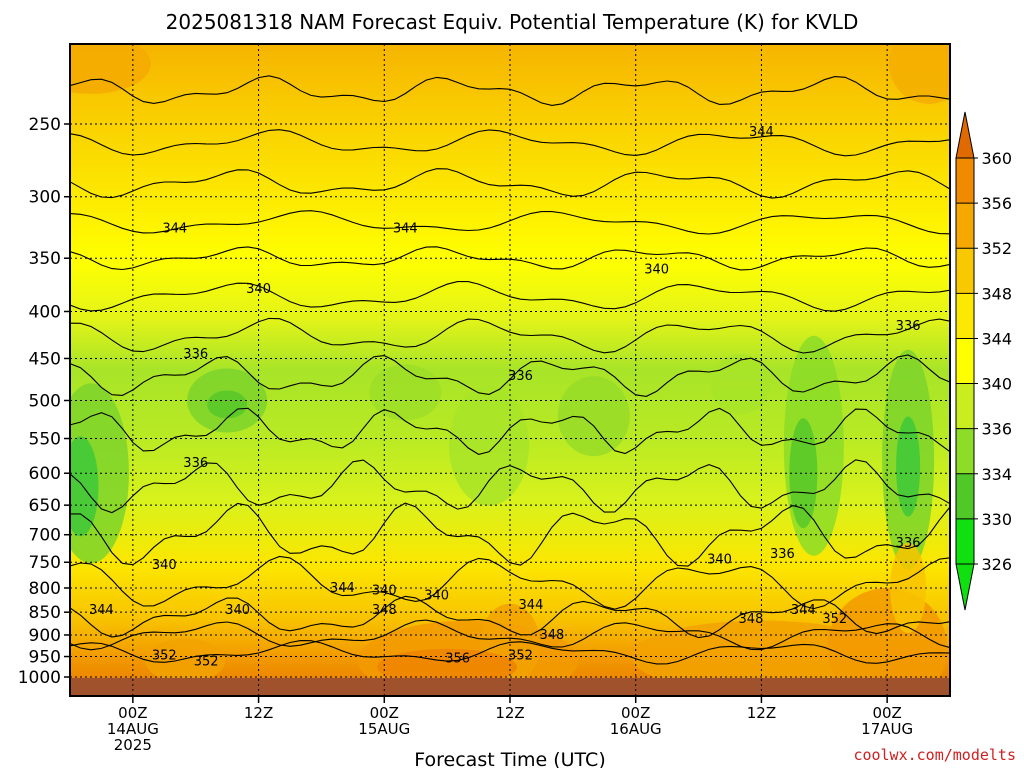  I want to click on colorbar-label: 344, so click(996, 338).